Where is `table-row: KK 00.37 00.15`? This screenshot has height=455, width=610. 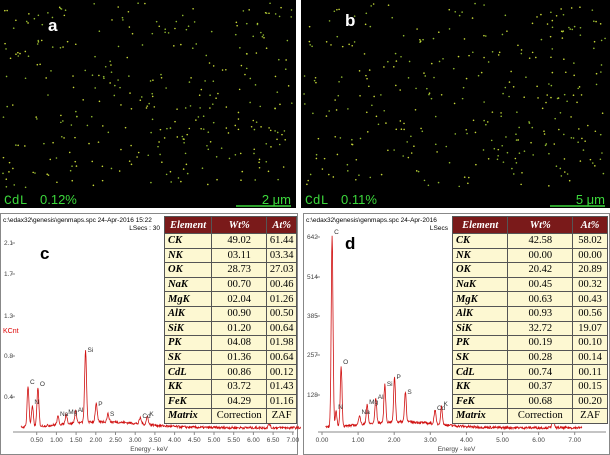 table-row: KK 00.37 00.15 is located at coordinates (529, 386).